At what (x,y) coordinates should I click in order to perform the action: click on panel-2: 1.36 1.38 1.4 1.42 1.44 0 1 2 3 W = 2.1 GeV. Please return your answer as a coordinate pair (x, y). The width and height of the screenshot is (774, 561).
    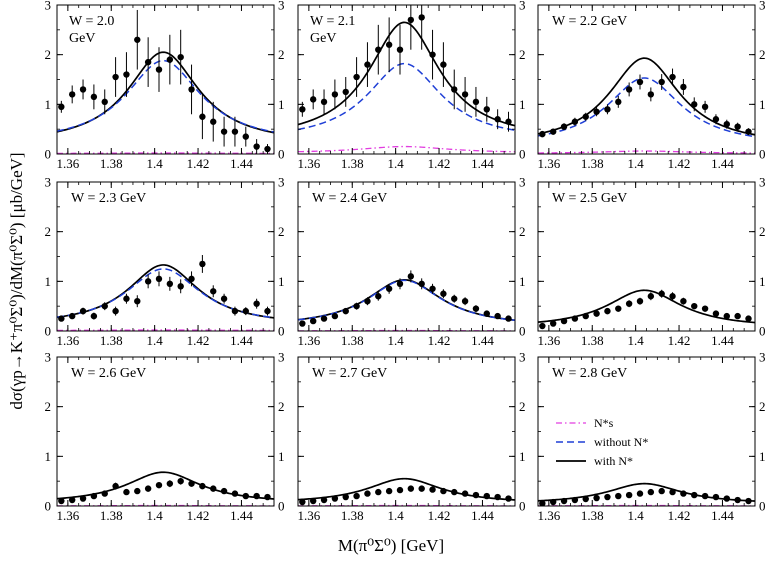
    Looking at the image, I should click on (411, 85).